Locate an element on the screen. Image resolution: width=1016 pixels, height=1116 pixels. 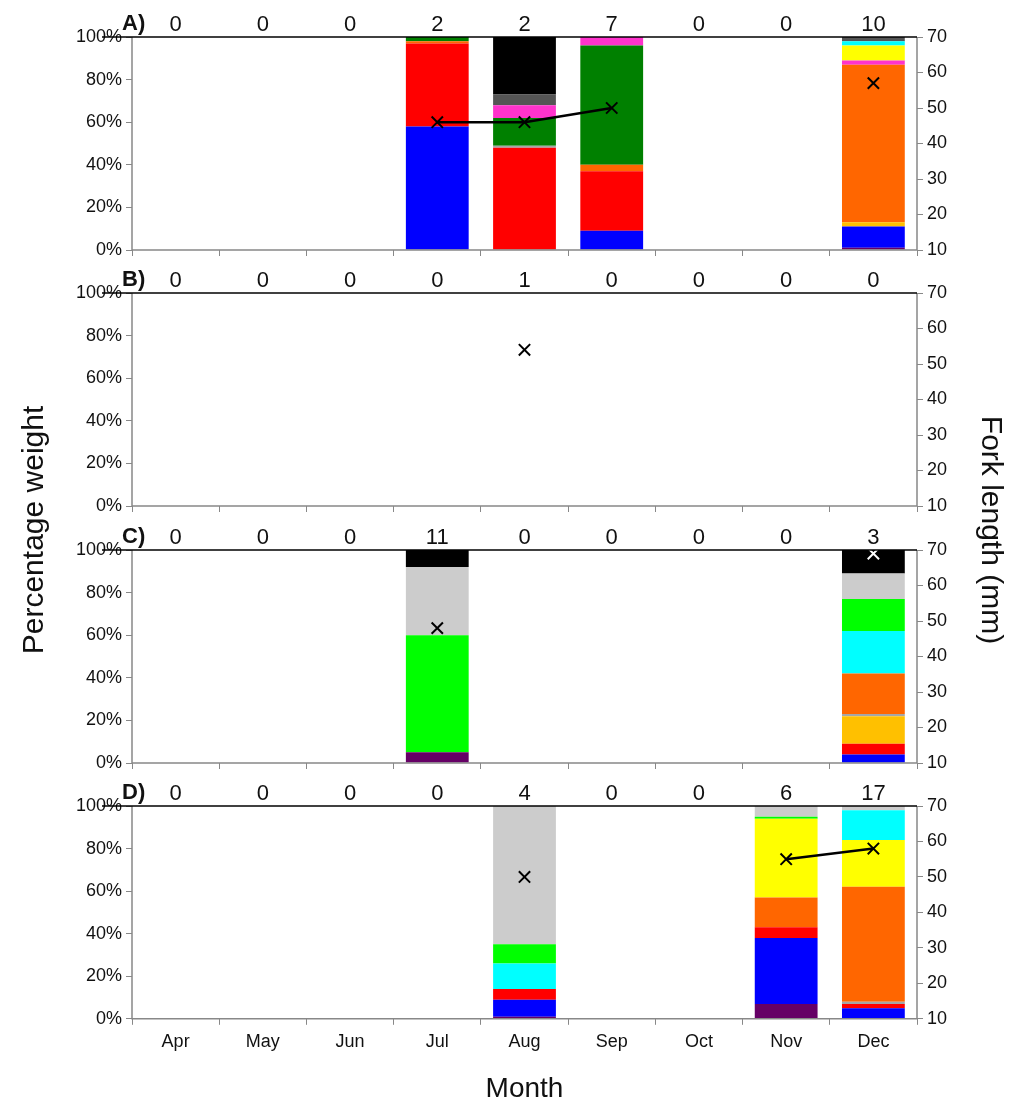
x-tick-label: Jun is located at coordinates (350, 1040).